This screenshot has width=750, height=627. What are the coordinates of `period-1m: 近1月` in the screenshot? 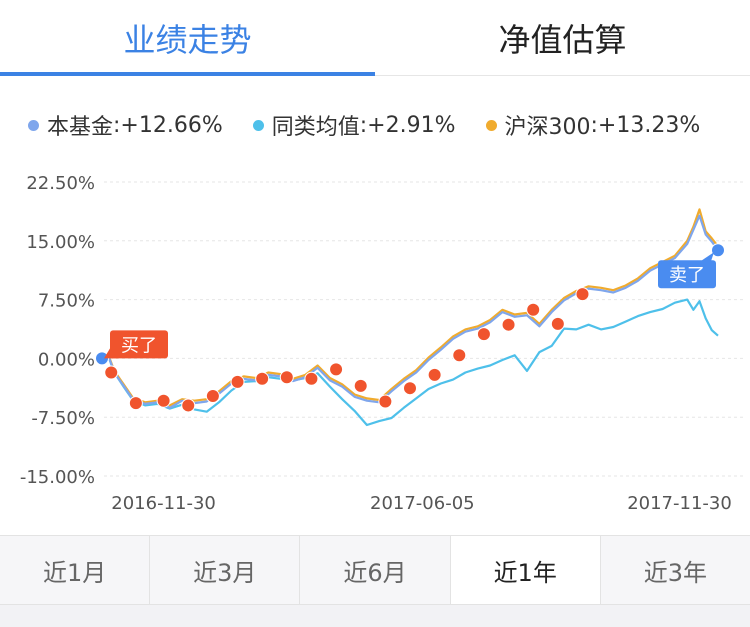 It's located at (75, 570).